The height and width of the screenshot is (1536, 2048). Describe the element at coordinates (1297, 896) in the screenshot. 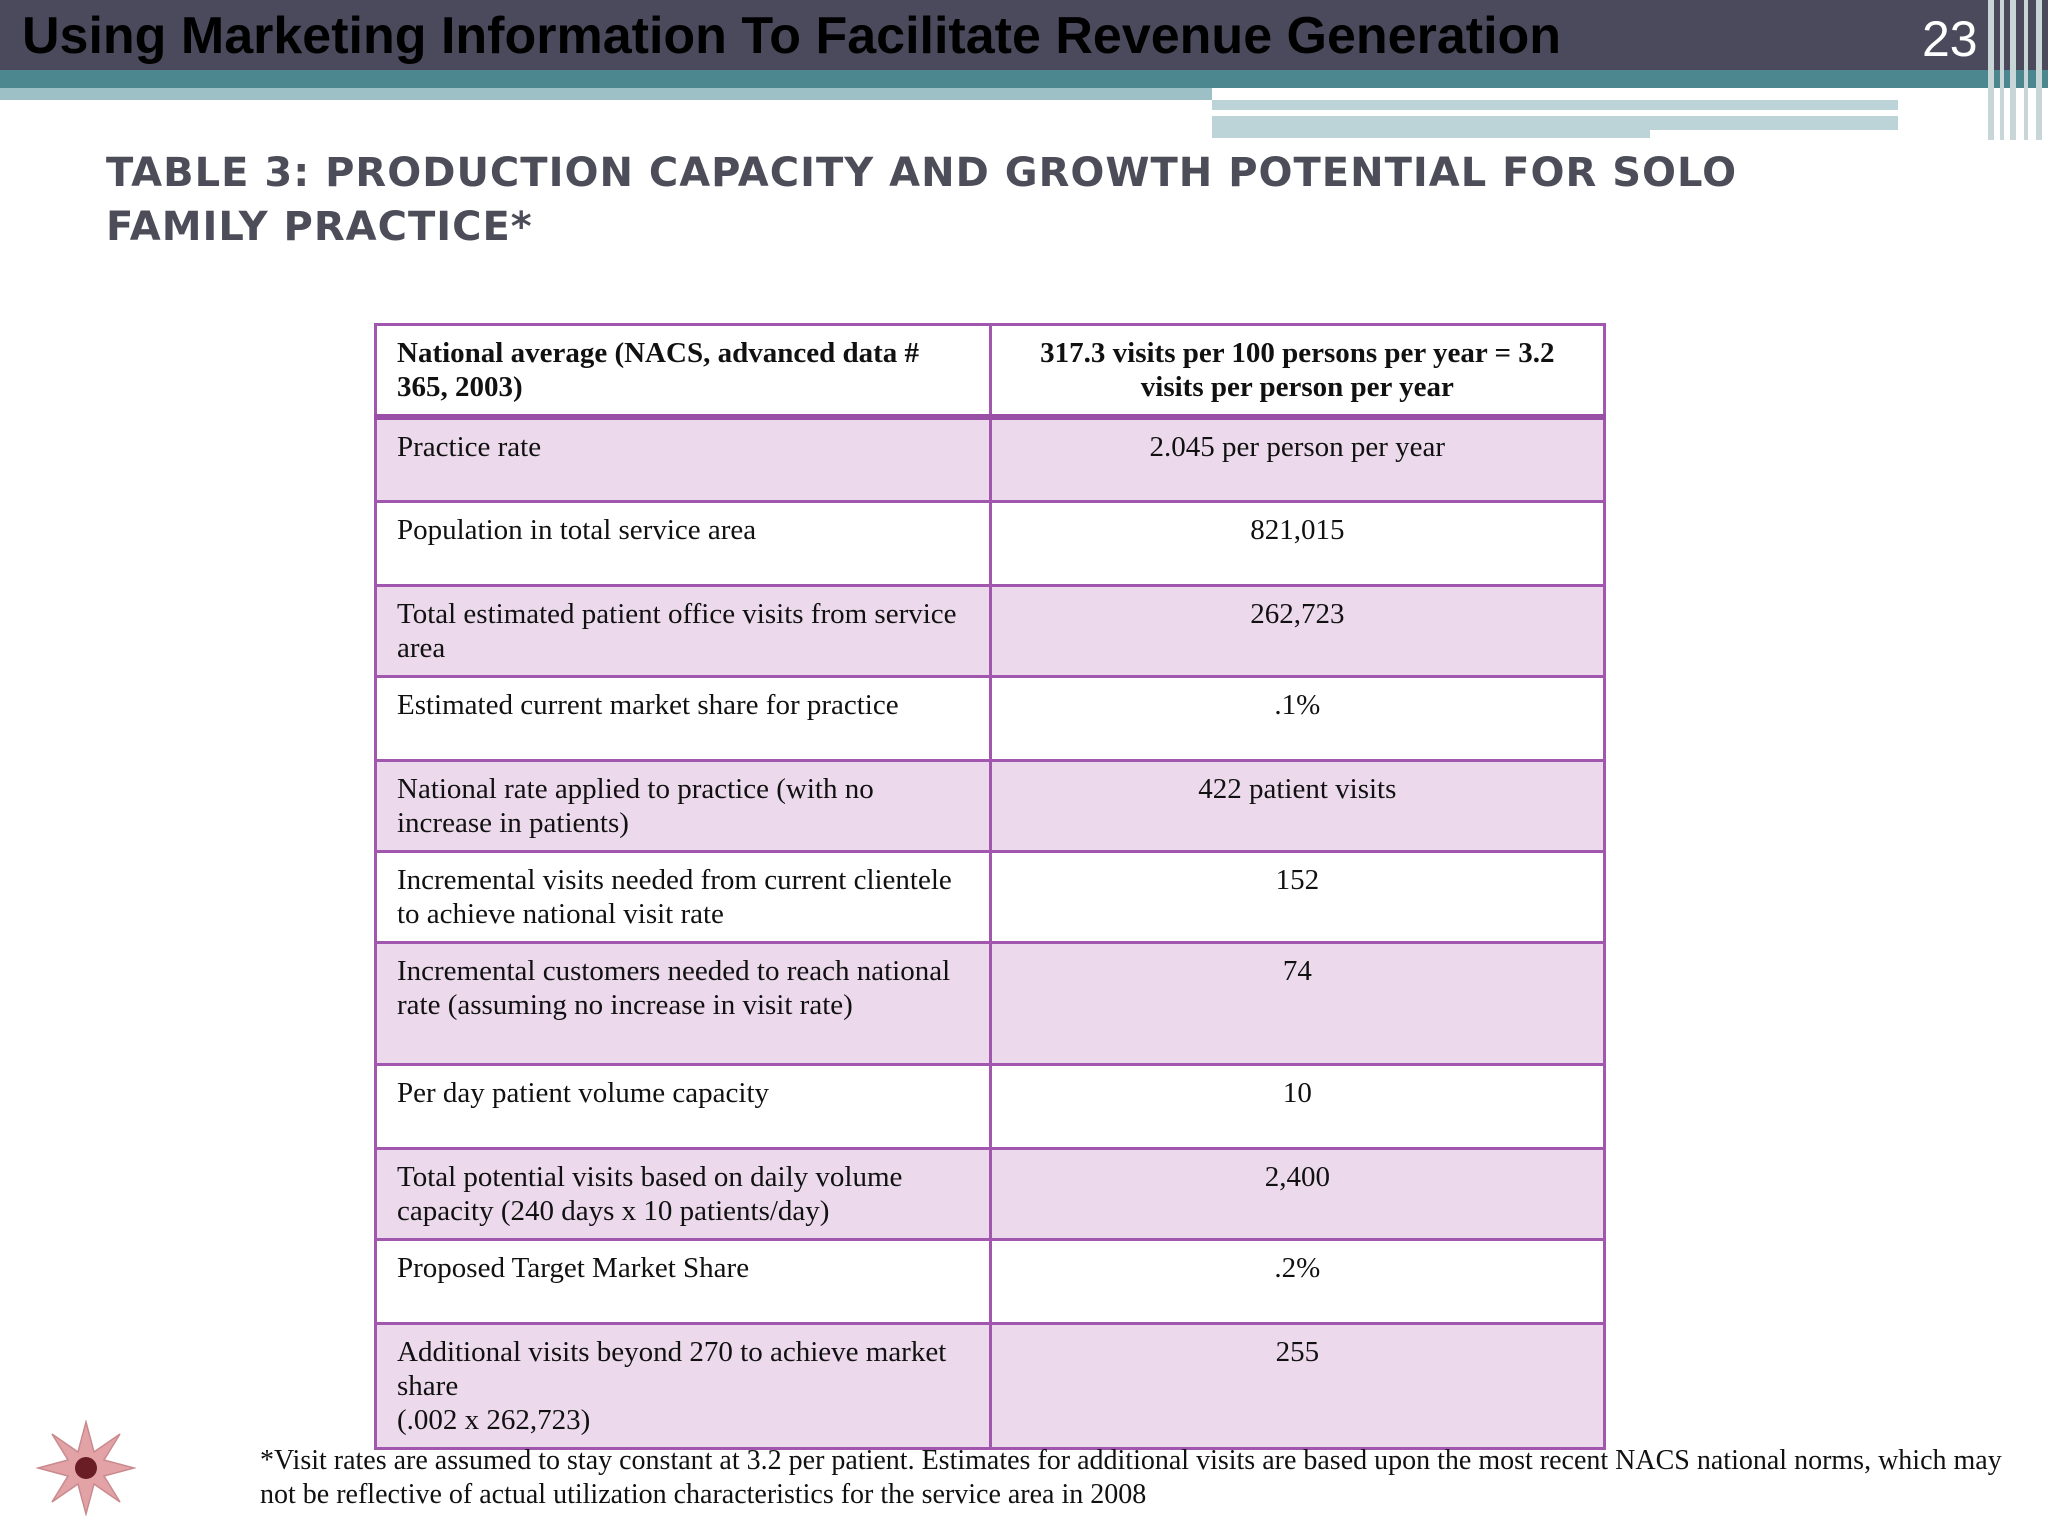

I see `row-value: 152` at that location.